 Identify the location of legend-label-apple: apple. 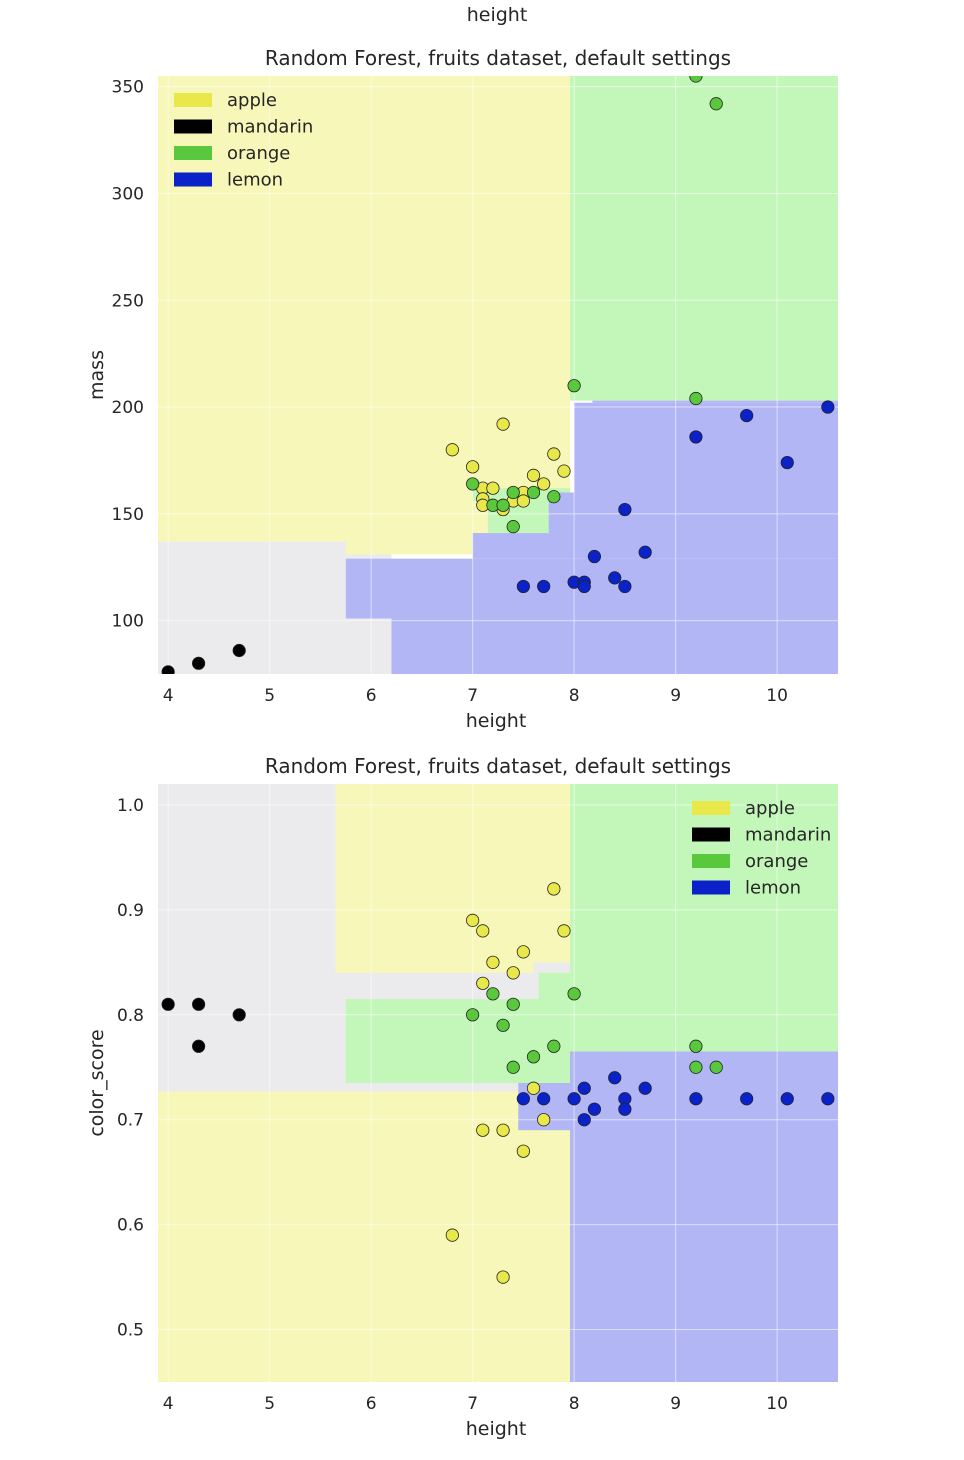
(770, 808).